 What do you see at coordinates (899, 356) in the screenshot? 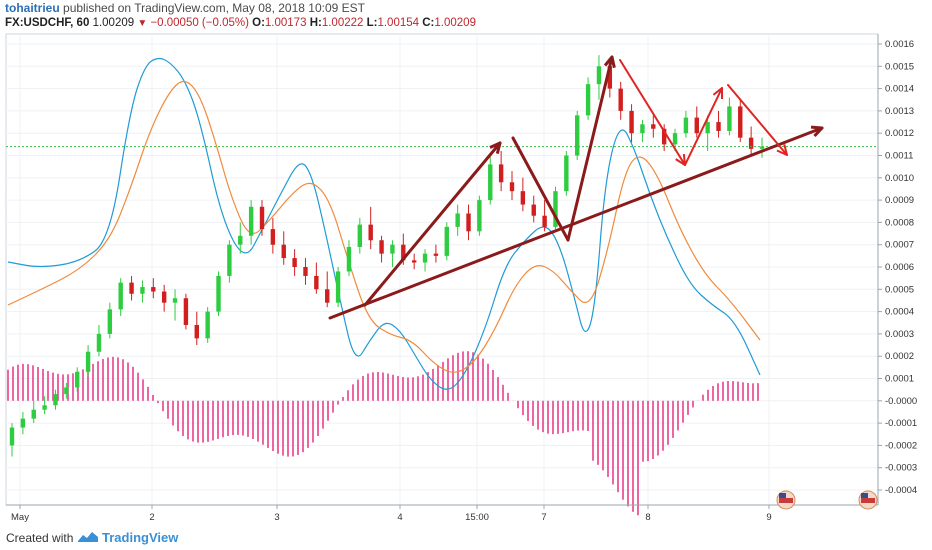
I see `y-tick-label: 0.0002` at bounding box center [899, 356].